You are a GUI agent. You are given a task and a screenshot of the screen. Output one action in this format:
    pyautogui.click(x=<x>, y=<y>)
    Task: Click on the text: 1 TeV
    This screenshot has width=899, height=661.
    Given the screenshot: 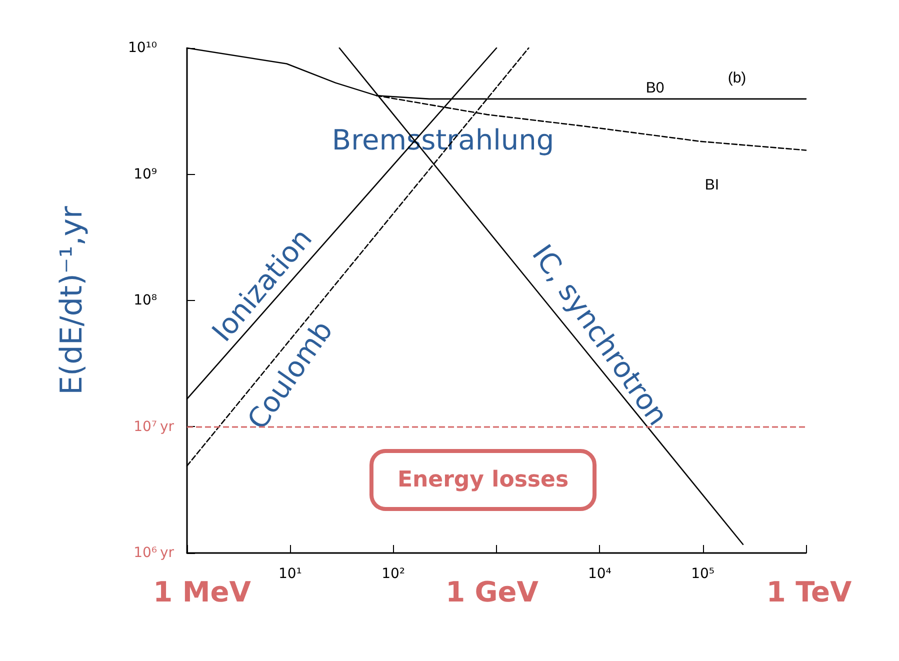 What is the action you would take?
    pyautogui.click(x=809, y=592)
    